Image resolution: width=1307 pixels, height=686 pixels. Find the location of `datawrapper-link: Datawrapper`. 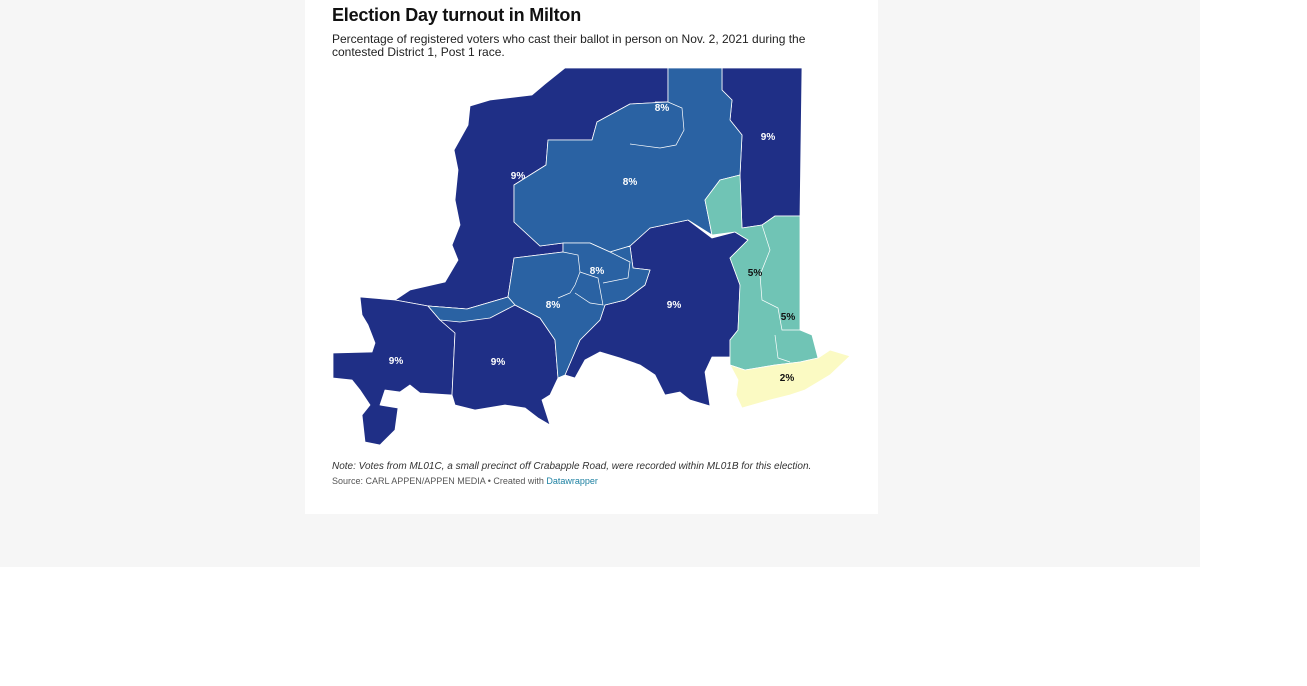

datawrapper-link: Datawrapper is located at coordinates (572, 481).